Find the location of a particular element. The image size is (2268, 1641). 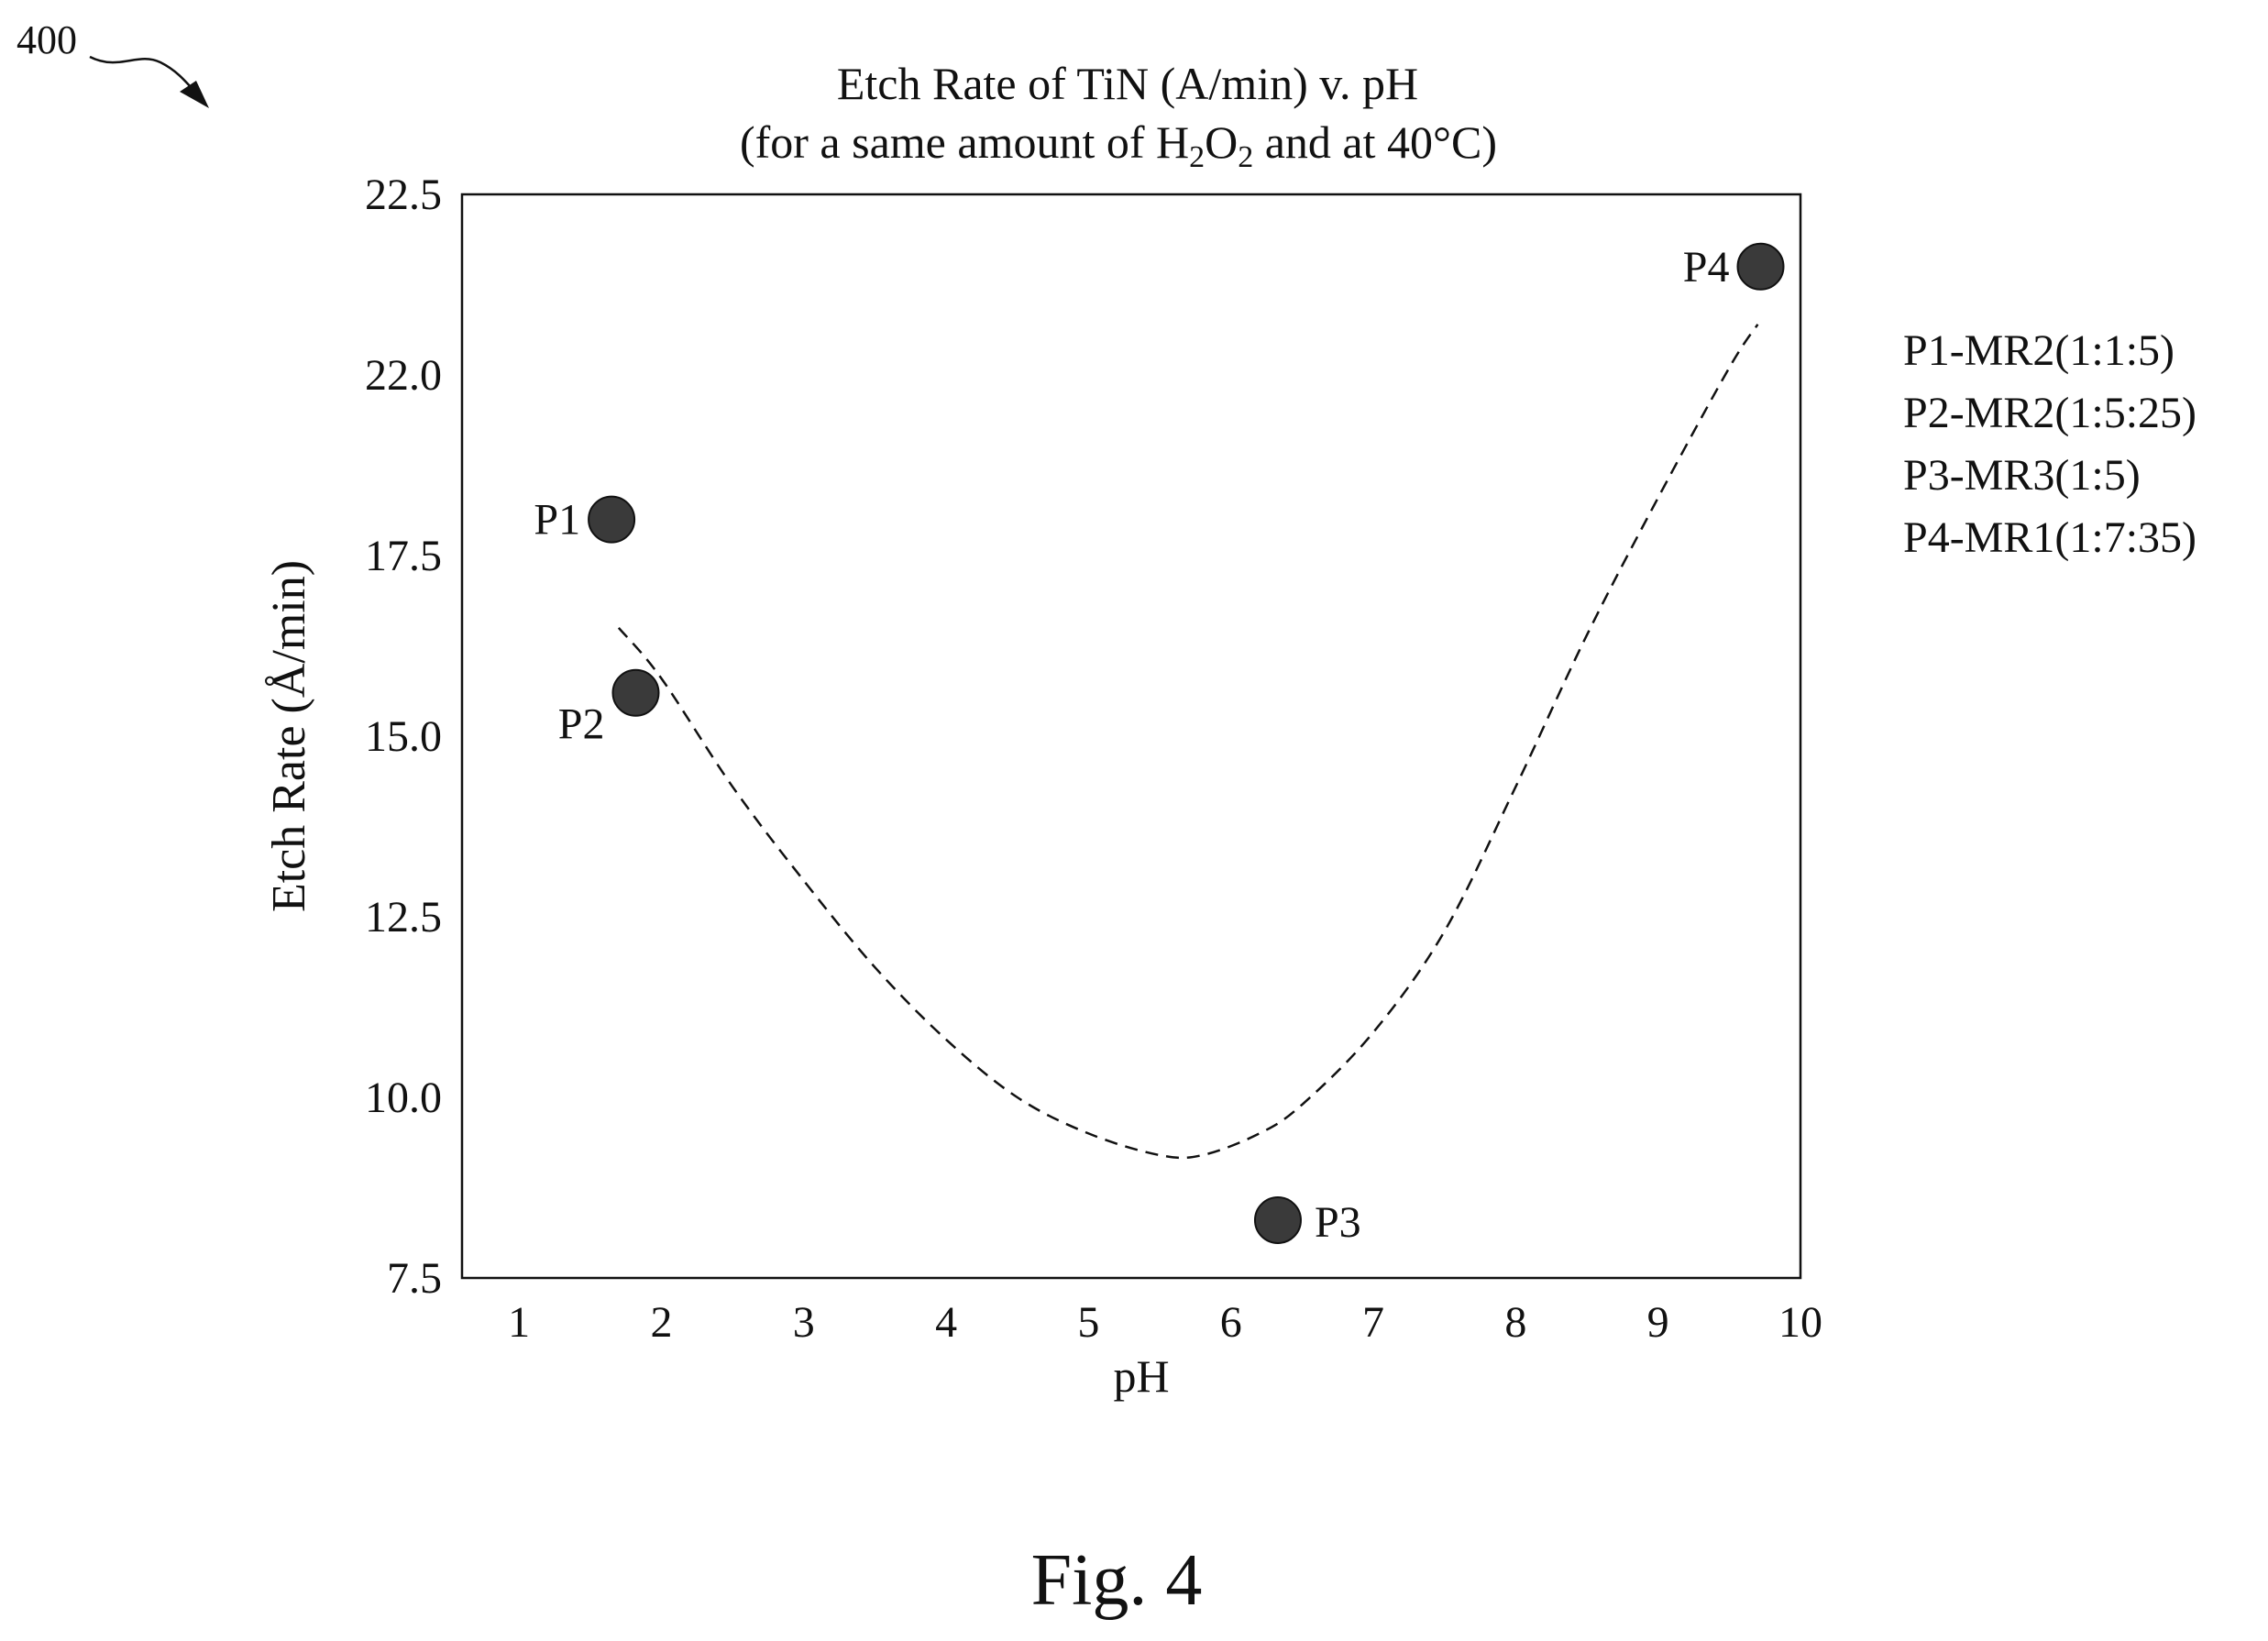

x-tick-label: 2 is located at coordinates (661, 1322).